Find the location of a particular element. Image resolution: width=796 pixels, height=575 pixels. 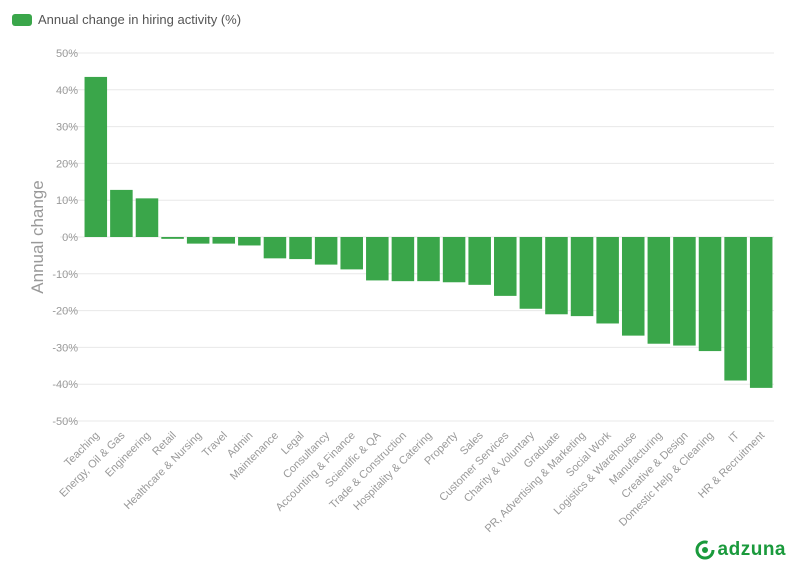

bar-healthcare-nursing is located at coordinates (198, 240).